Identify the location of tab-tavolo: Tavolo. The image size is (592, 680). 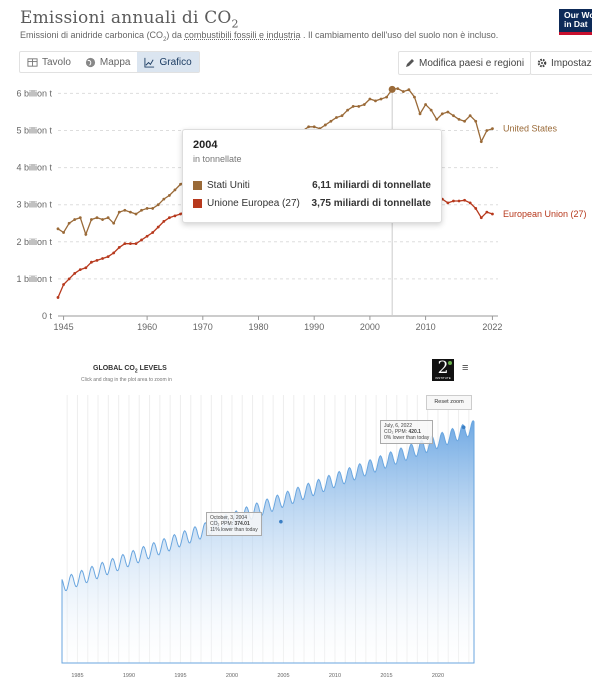
(49, 62).